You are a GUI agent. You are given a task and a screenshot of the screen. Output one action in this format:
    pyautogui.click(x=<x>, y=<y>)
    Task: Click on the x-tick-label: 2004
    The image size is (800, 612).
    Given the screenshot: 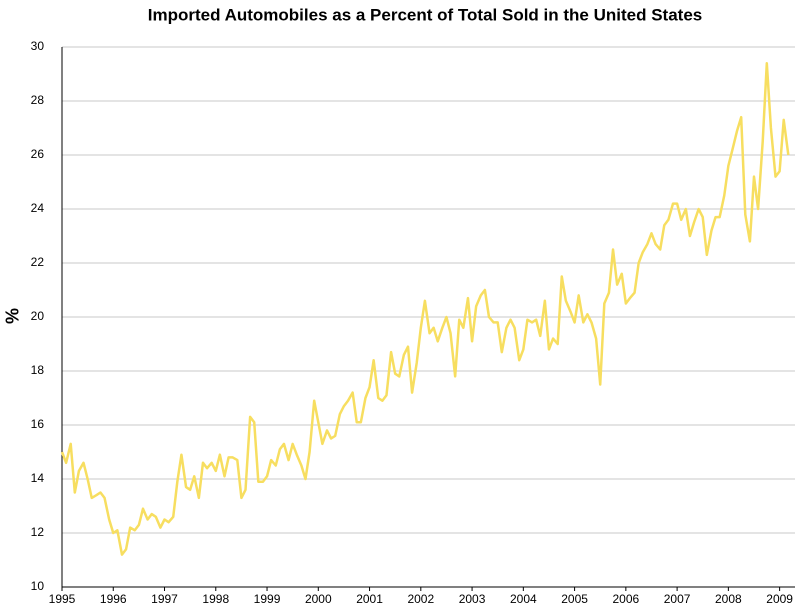 What is the action you would take?
    pyautogui.click(x=523, y=599)
    